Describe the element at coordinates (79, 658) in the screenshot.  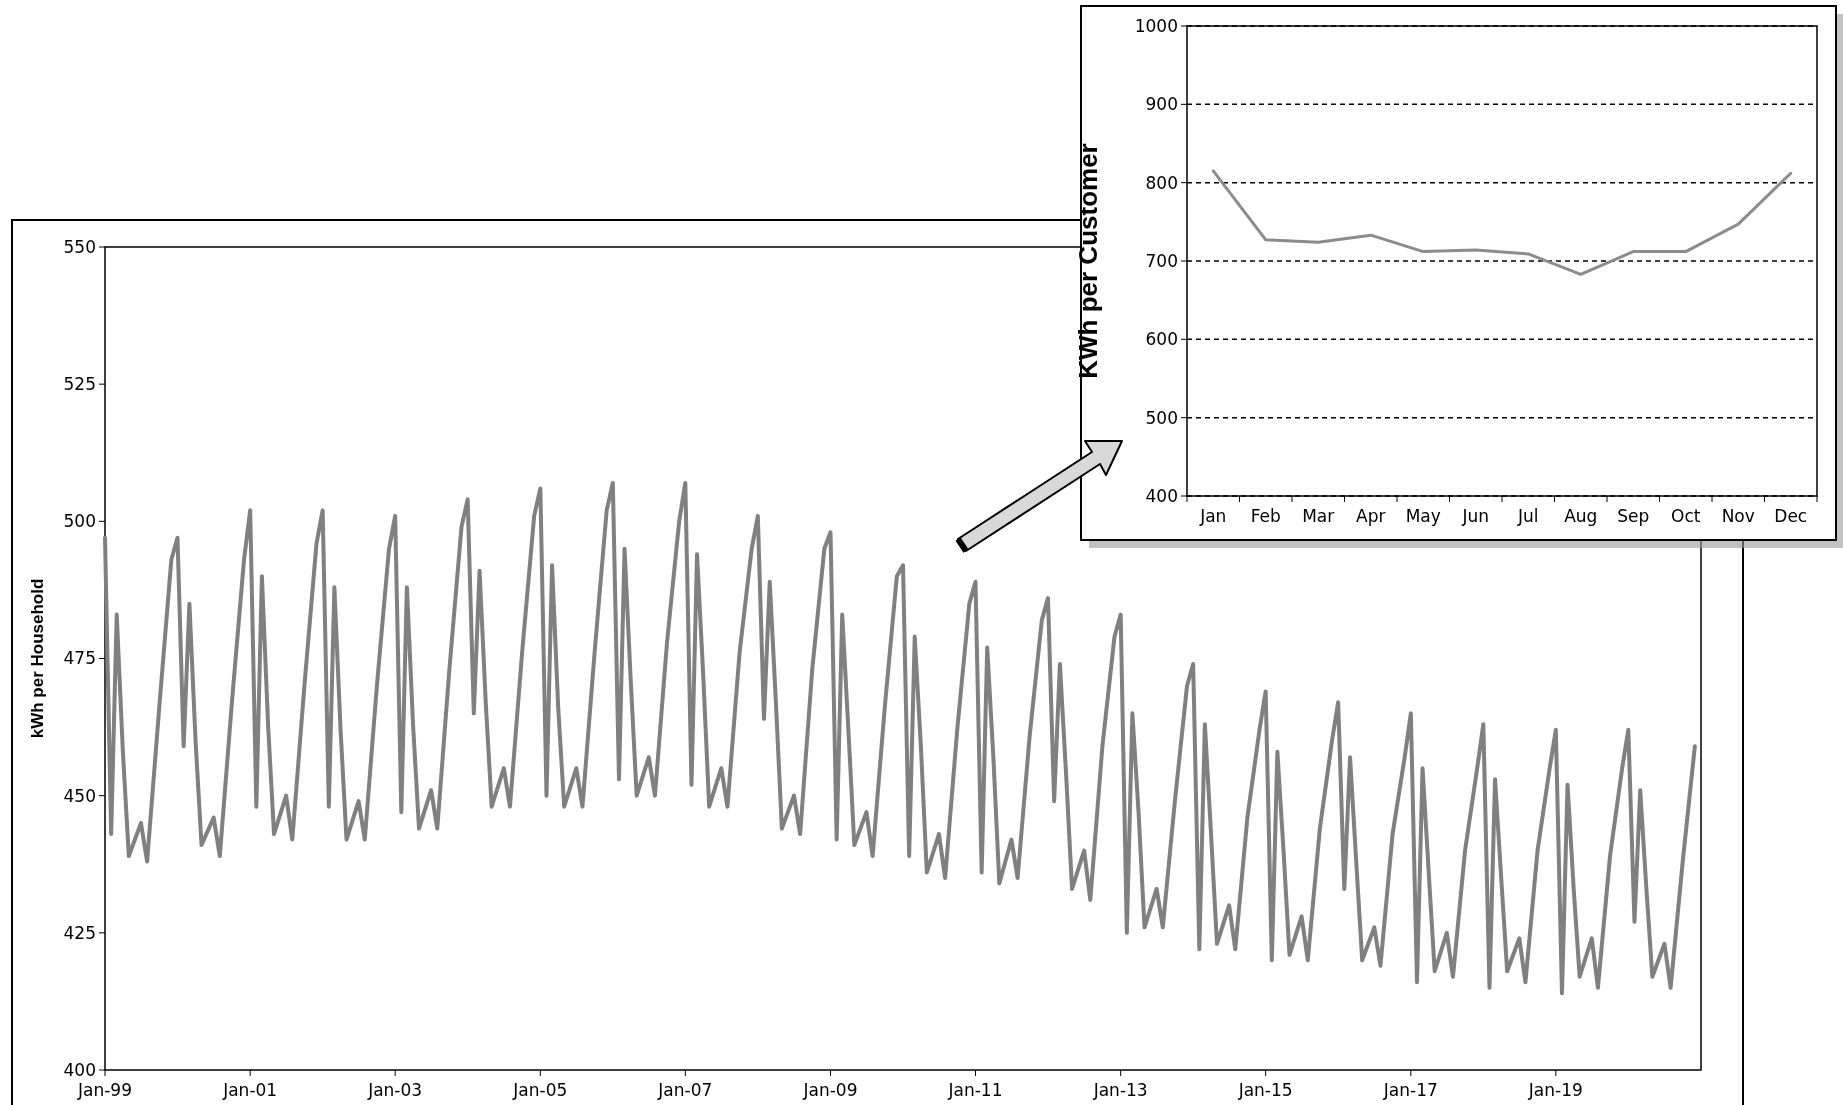
I see `y-tick-label: 475` at that location.